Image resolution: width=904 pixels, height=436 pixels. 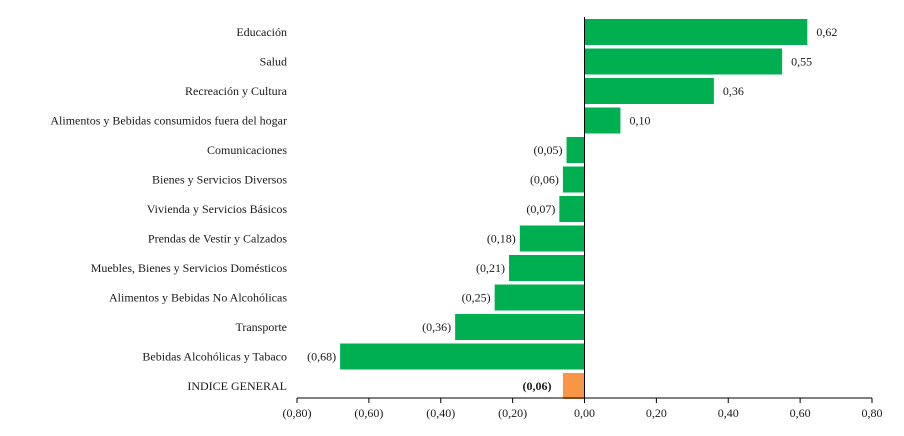 I want to click on value-label-0: 0,62, so click(x=826, y=32).